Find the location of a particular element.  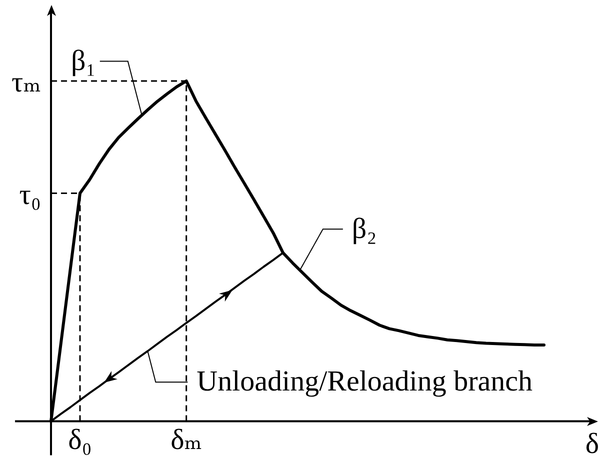

ref-line-label: τ₀ is located at coordinates (30, 194).